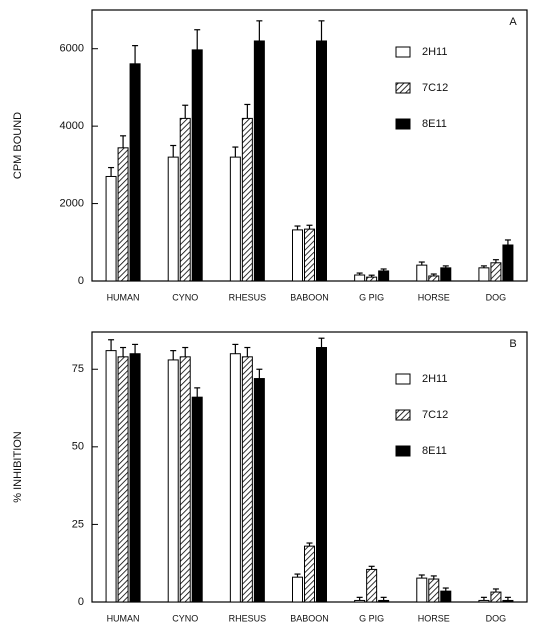 The height and width of the screenshot is (639, 534). I want to click on y-tick-label: 75, so click(78, 369).